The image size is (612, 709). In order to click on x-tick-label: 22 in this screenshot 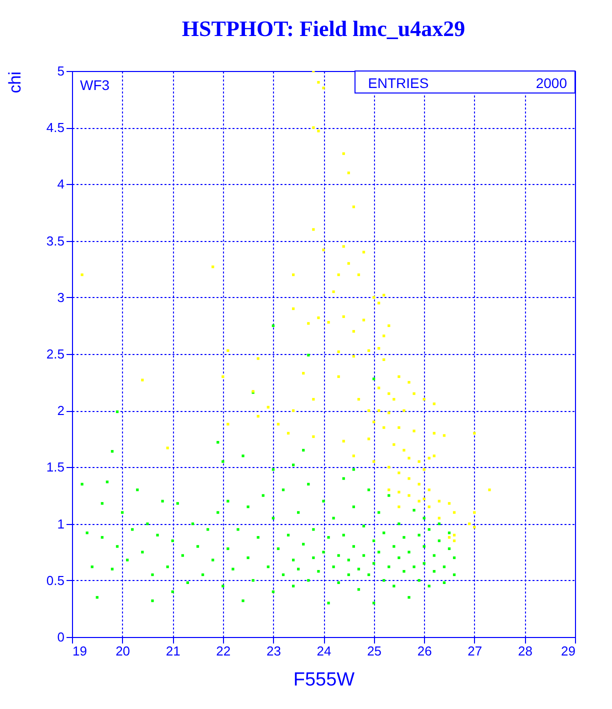, I will do `click(223, 651)`.